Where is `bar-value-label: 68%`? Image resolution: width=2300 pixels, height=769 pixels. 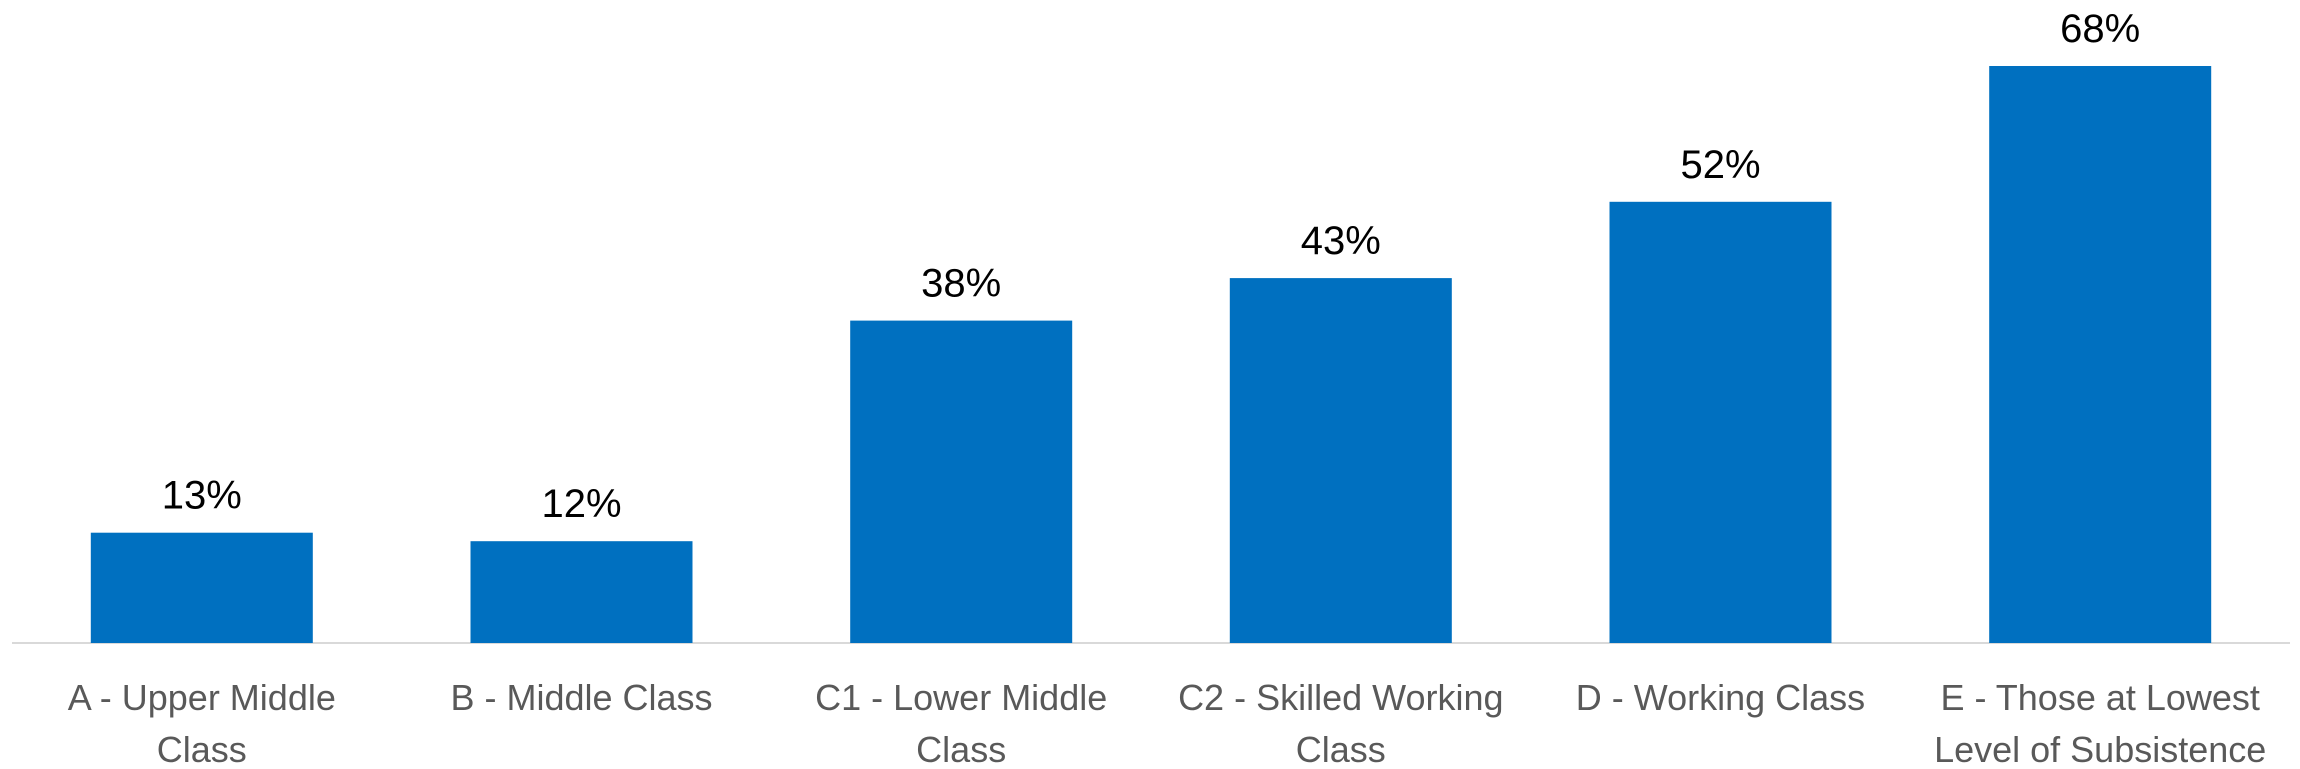 bar-value-label: 68% is located at coordinates (2100, 29).